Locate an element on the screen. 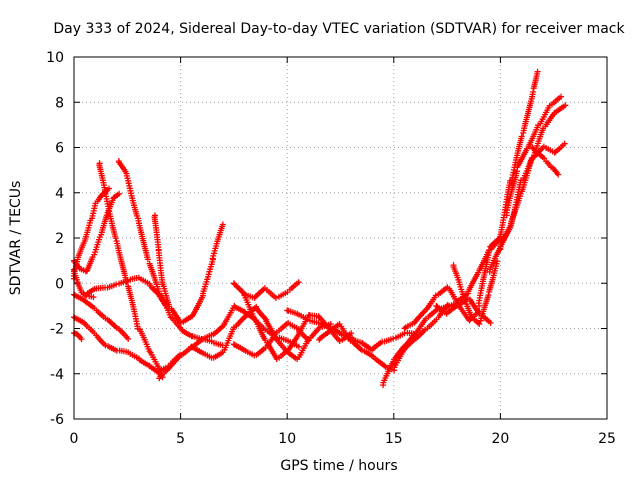  x-tick-label: 15 is located at coordinates (394, 439).